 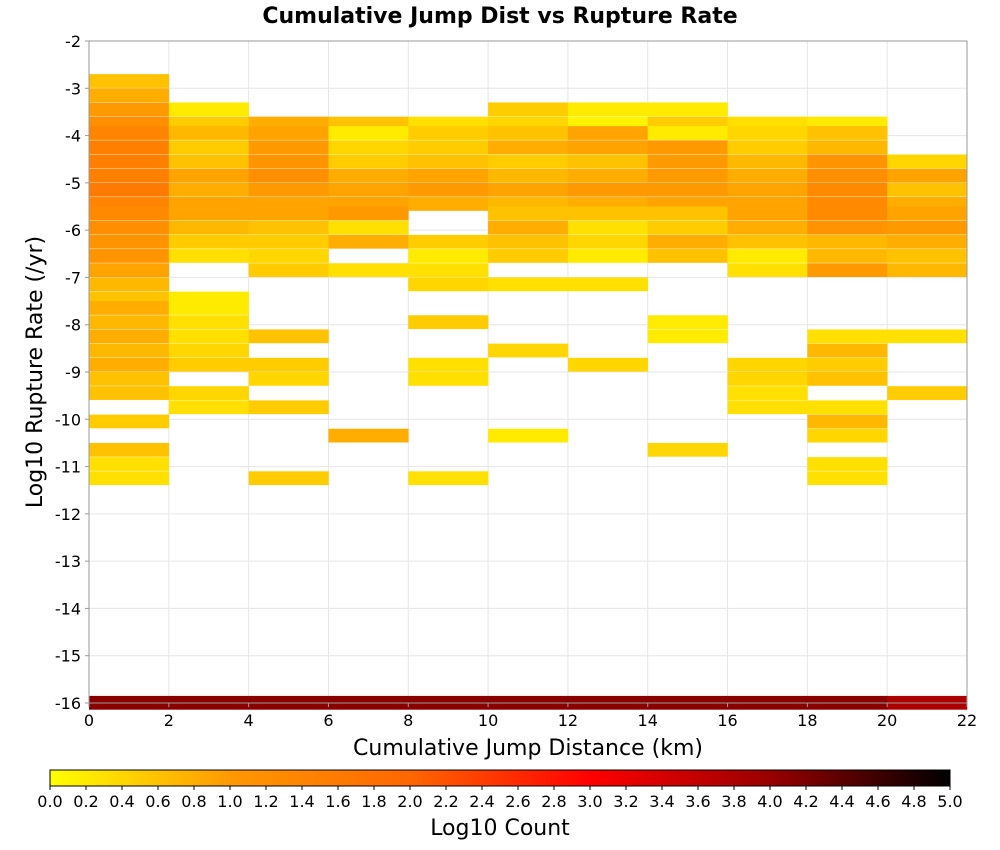 What do you see at coordinates (68, 608) in the screenshot?
I see `y-tick-label: -14` at bounding box center [68, 608].